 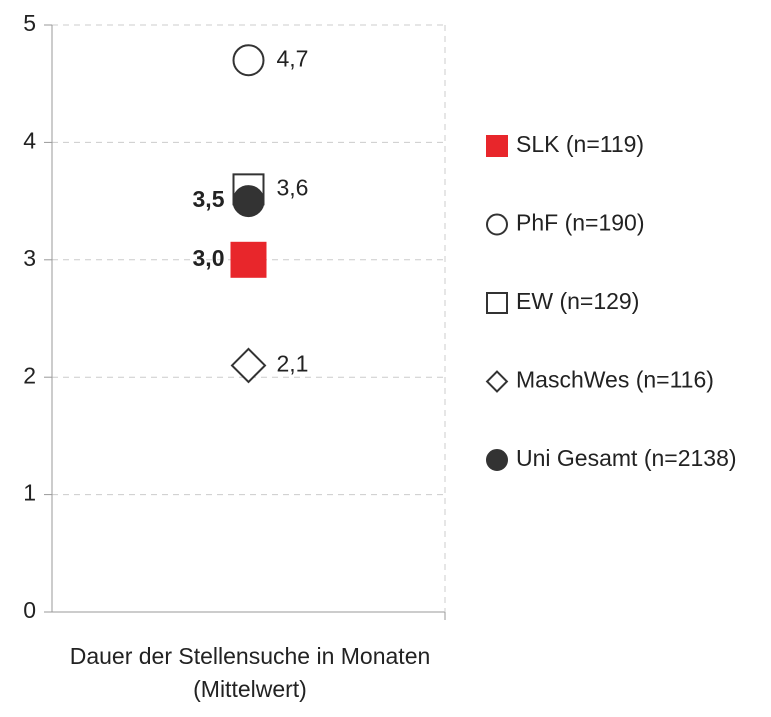 I want to click on y-tick-label: 1, so click(x=29, y=493).